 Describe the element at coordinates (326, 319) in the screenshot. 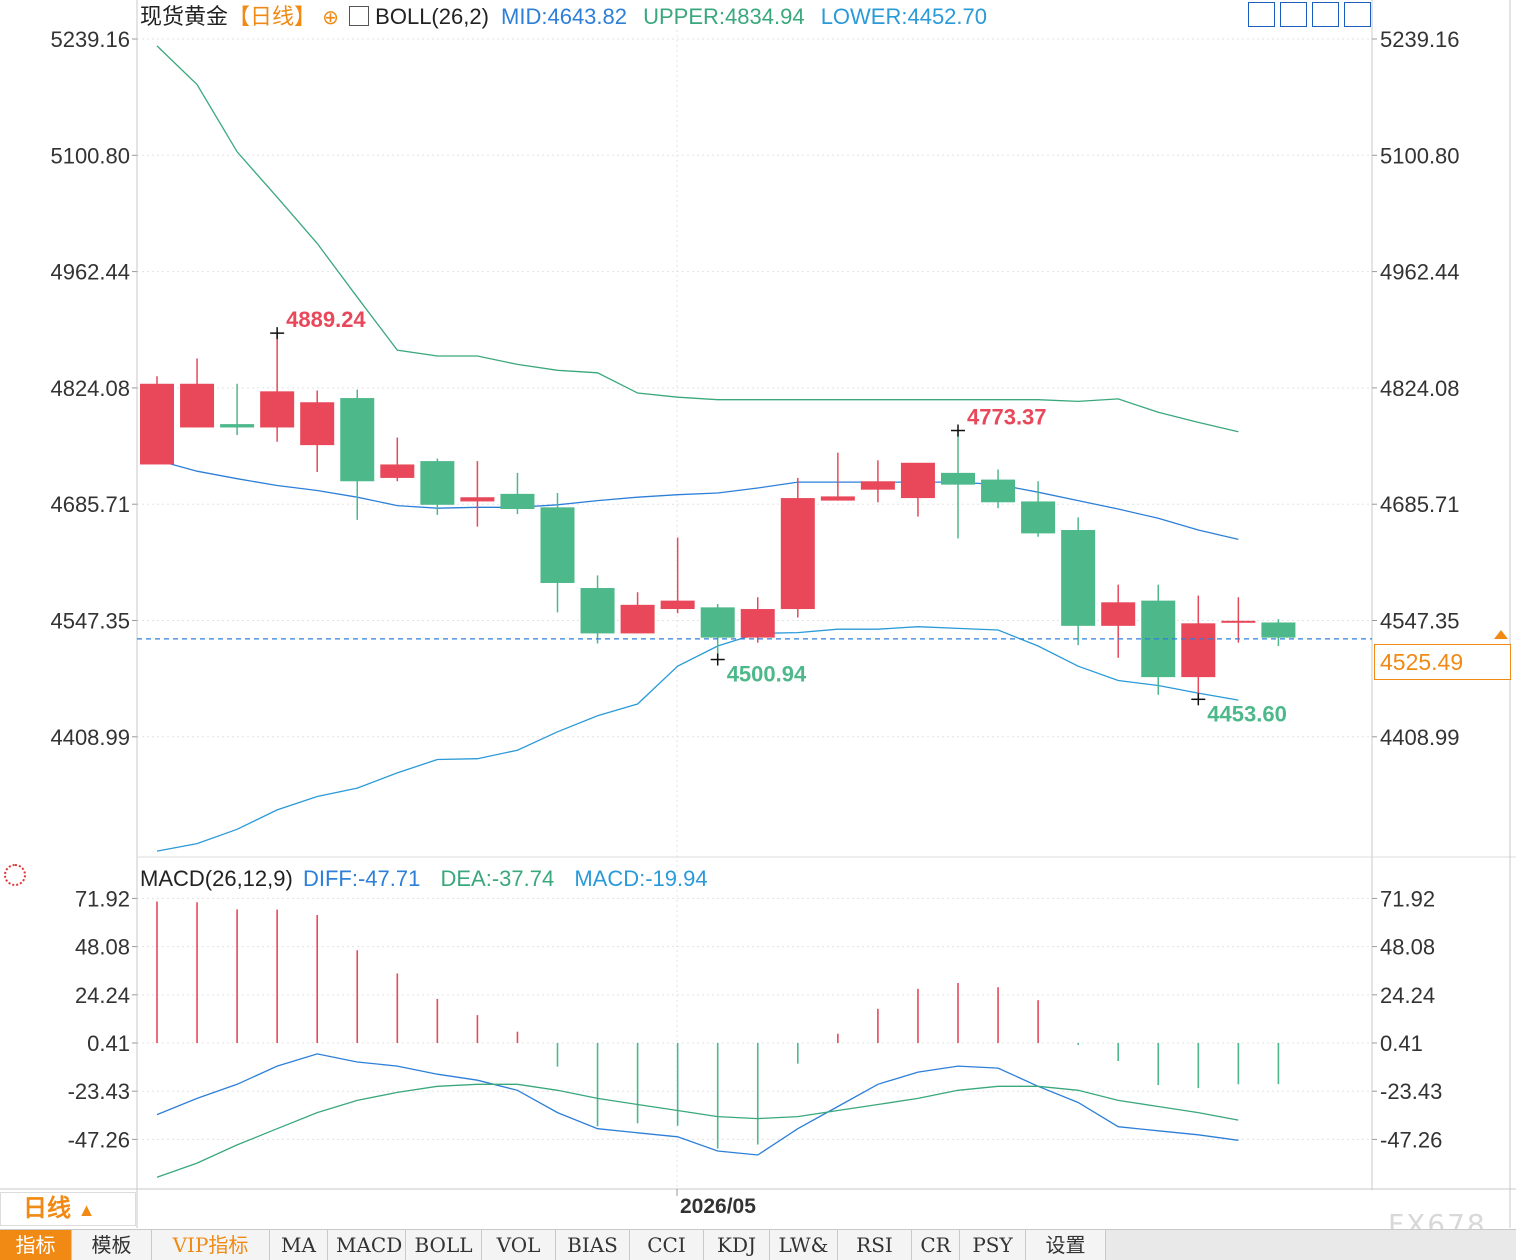

I see `high-price-label: 4889.24` at that location.